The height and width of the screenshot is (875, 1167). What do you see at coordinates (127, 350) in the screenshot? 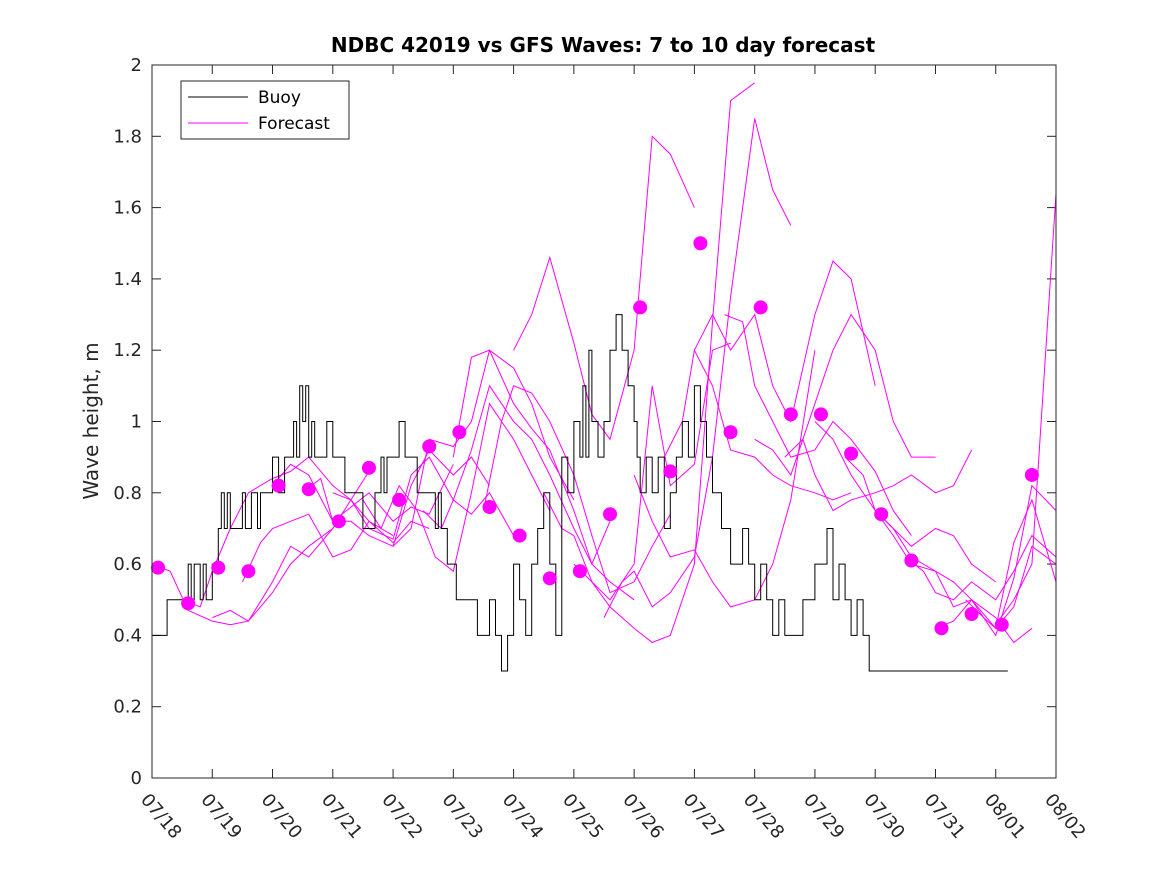
I see `y-tick-label: 1.2` at bounding box center [127, 350].